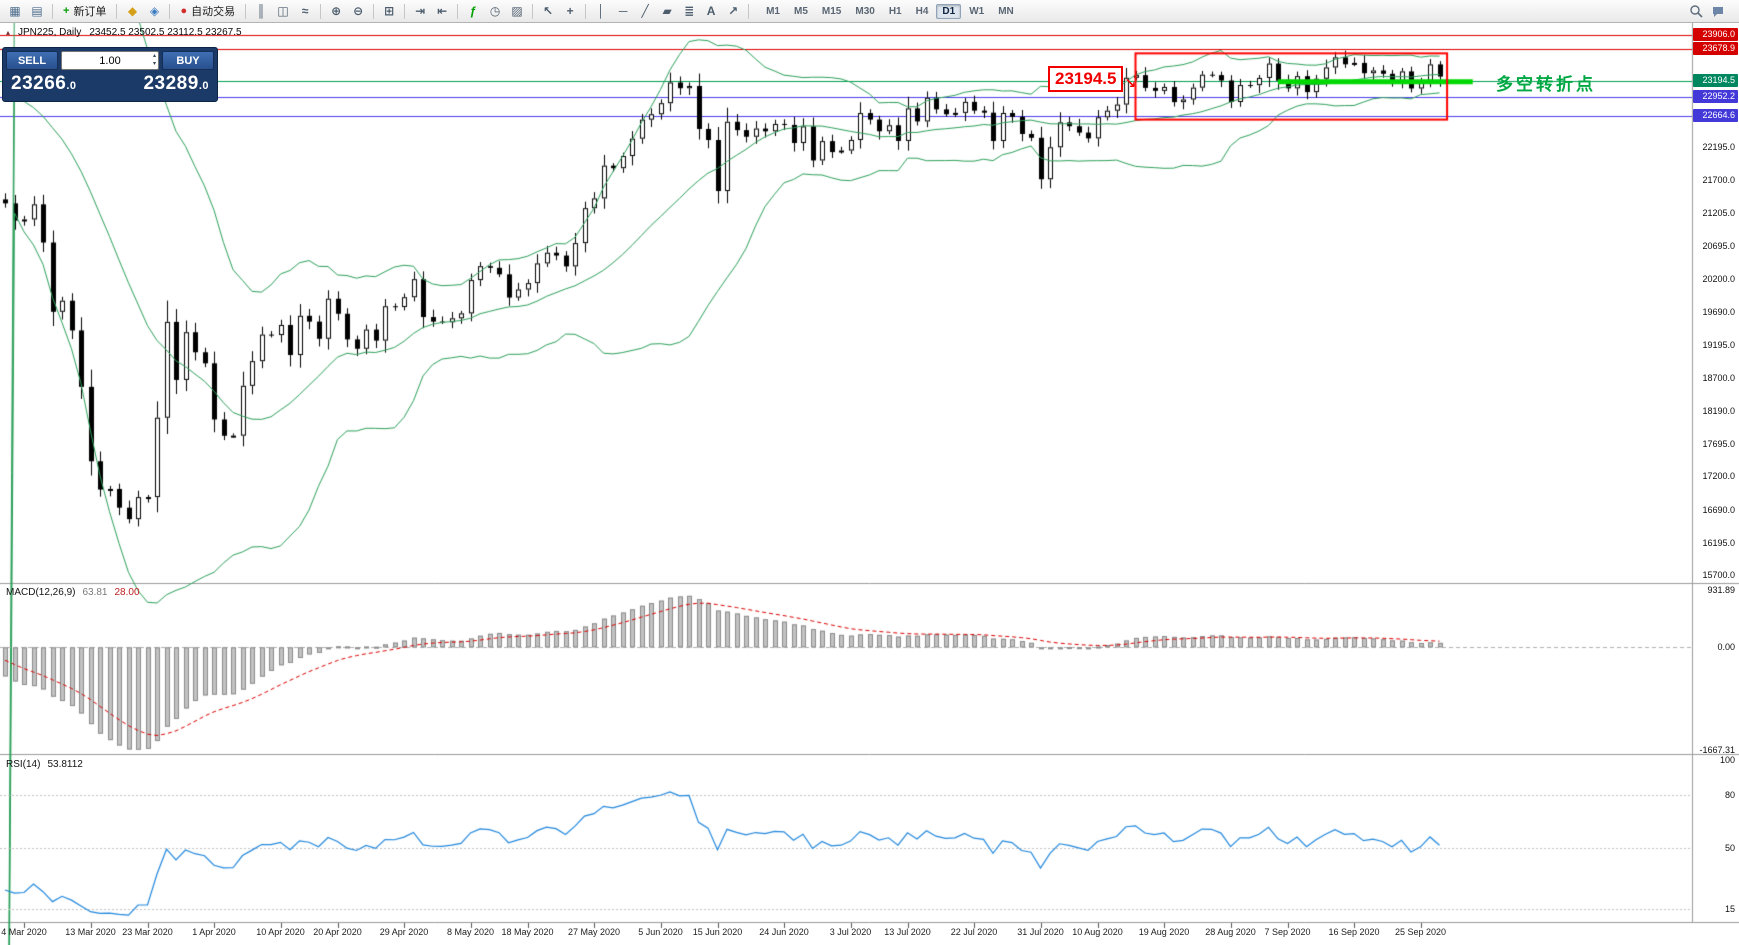  What do you see at coordinates (154, 56) in the screenshot?
I see `volume-up-icon: ▴` at bounding box center [154, 56].